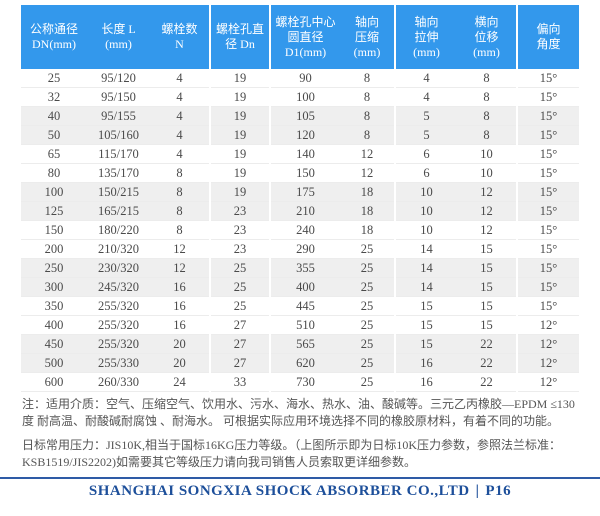  What do you see at coordinates (279, 491) in the screenshot?
I see `company-name: SHANGHAI SONGXIA SHOCK ABSORBER CO.,LTD` at bounding box center [279, 491].